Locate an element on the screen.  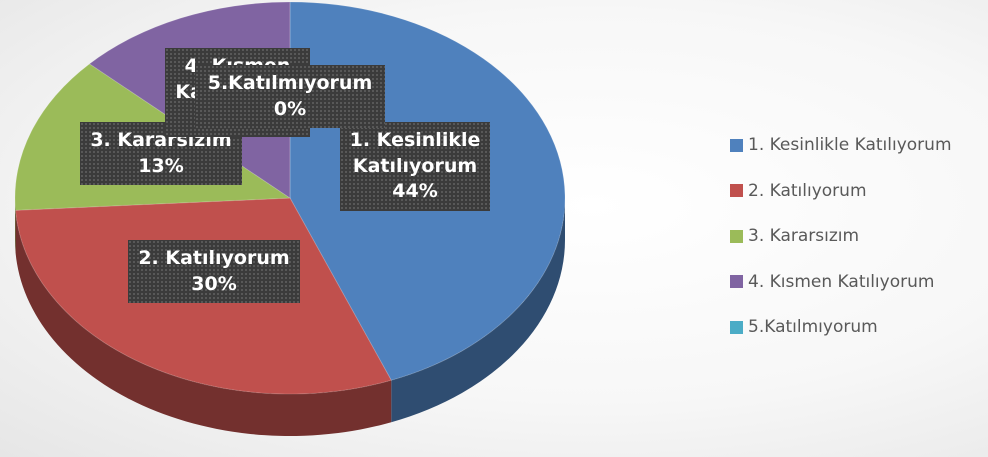
legend-label: 3. Kararsızım is located at coordinates (804, 236).